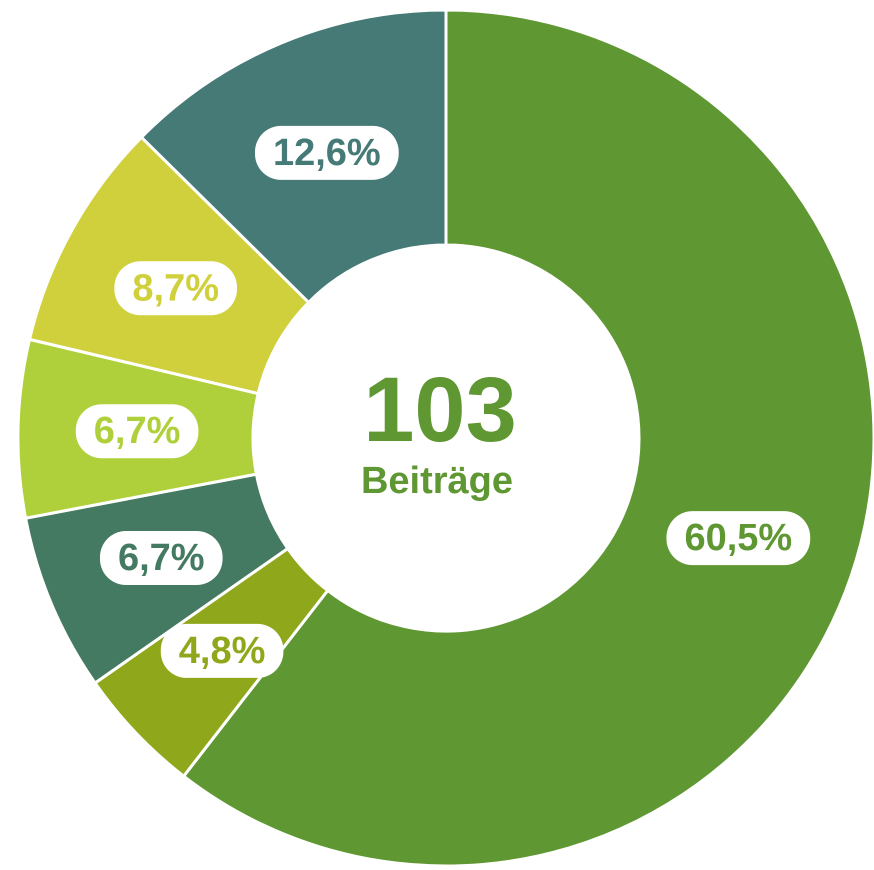 The image size is (874, 870). I want to click on value-label-text: 60,5%, so click(738, 538).